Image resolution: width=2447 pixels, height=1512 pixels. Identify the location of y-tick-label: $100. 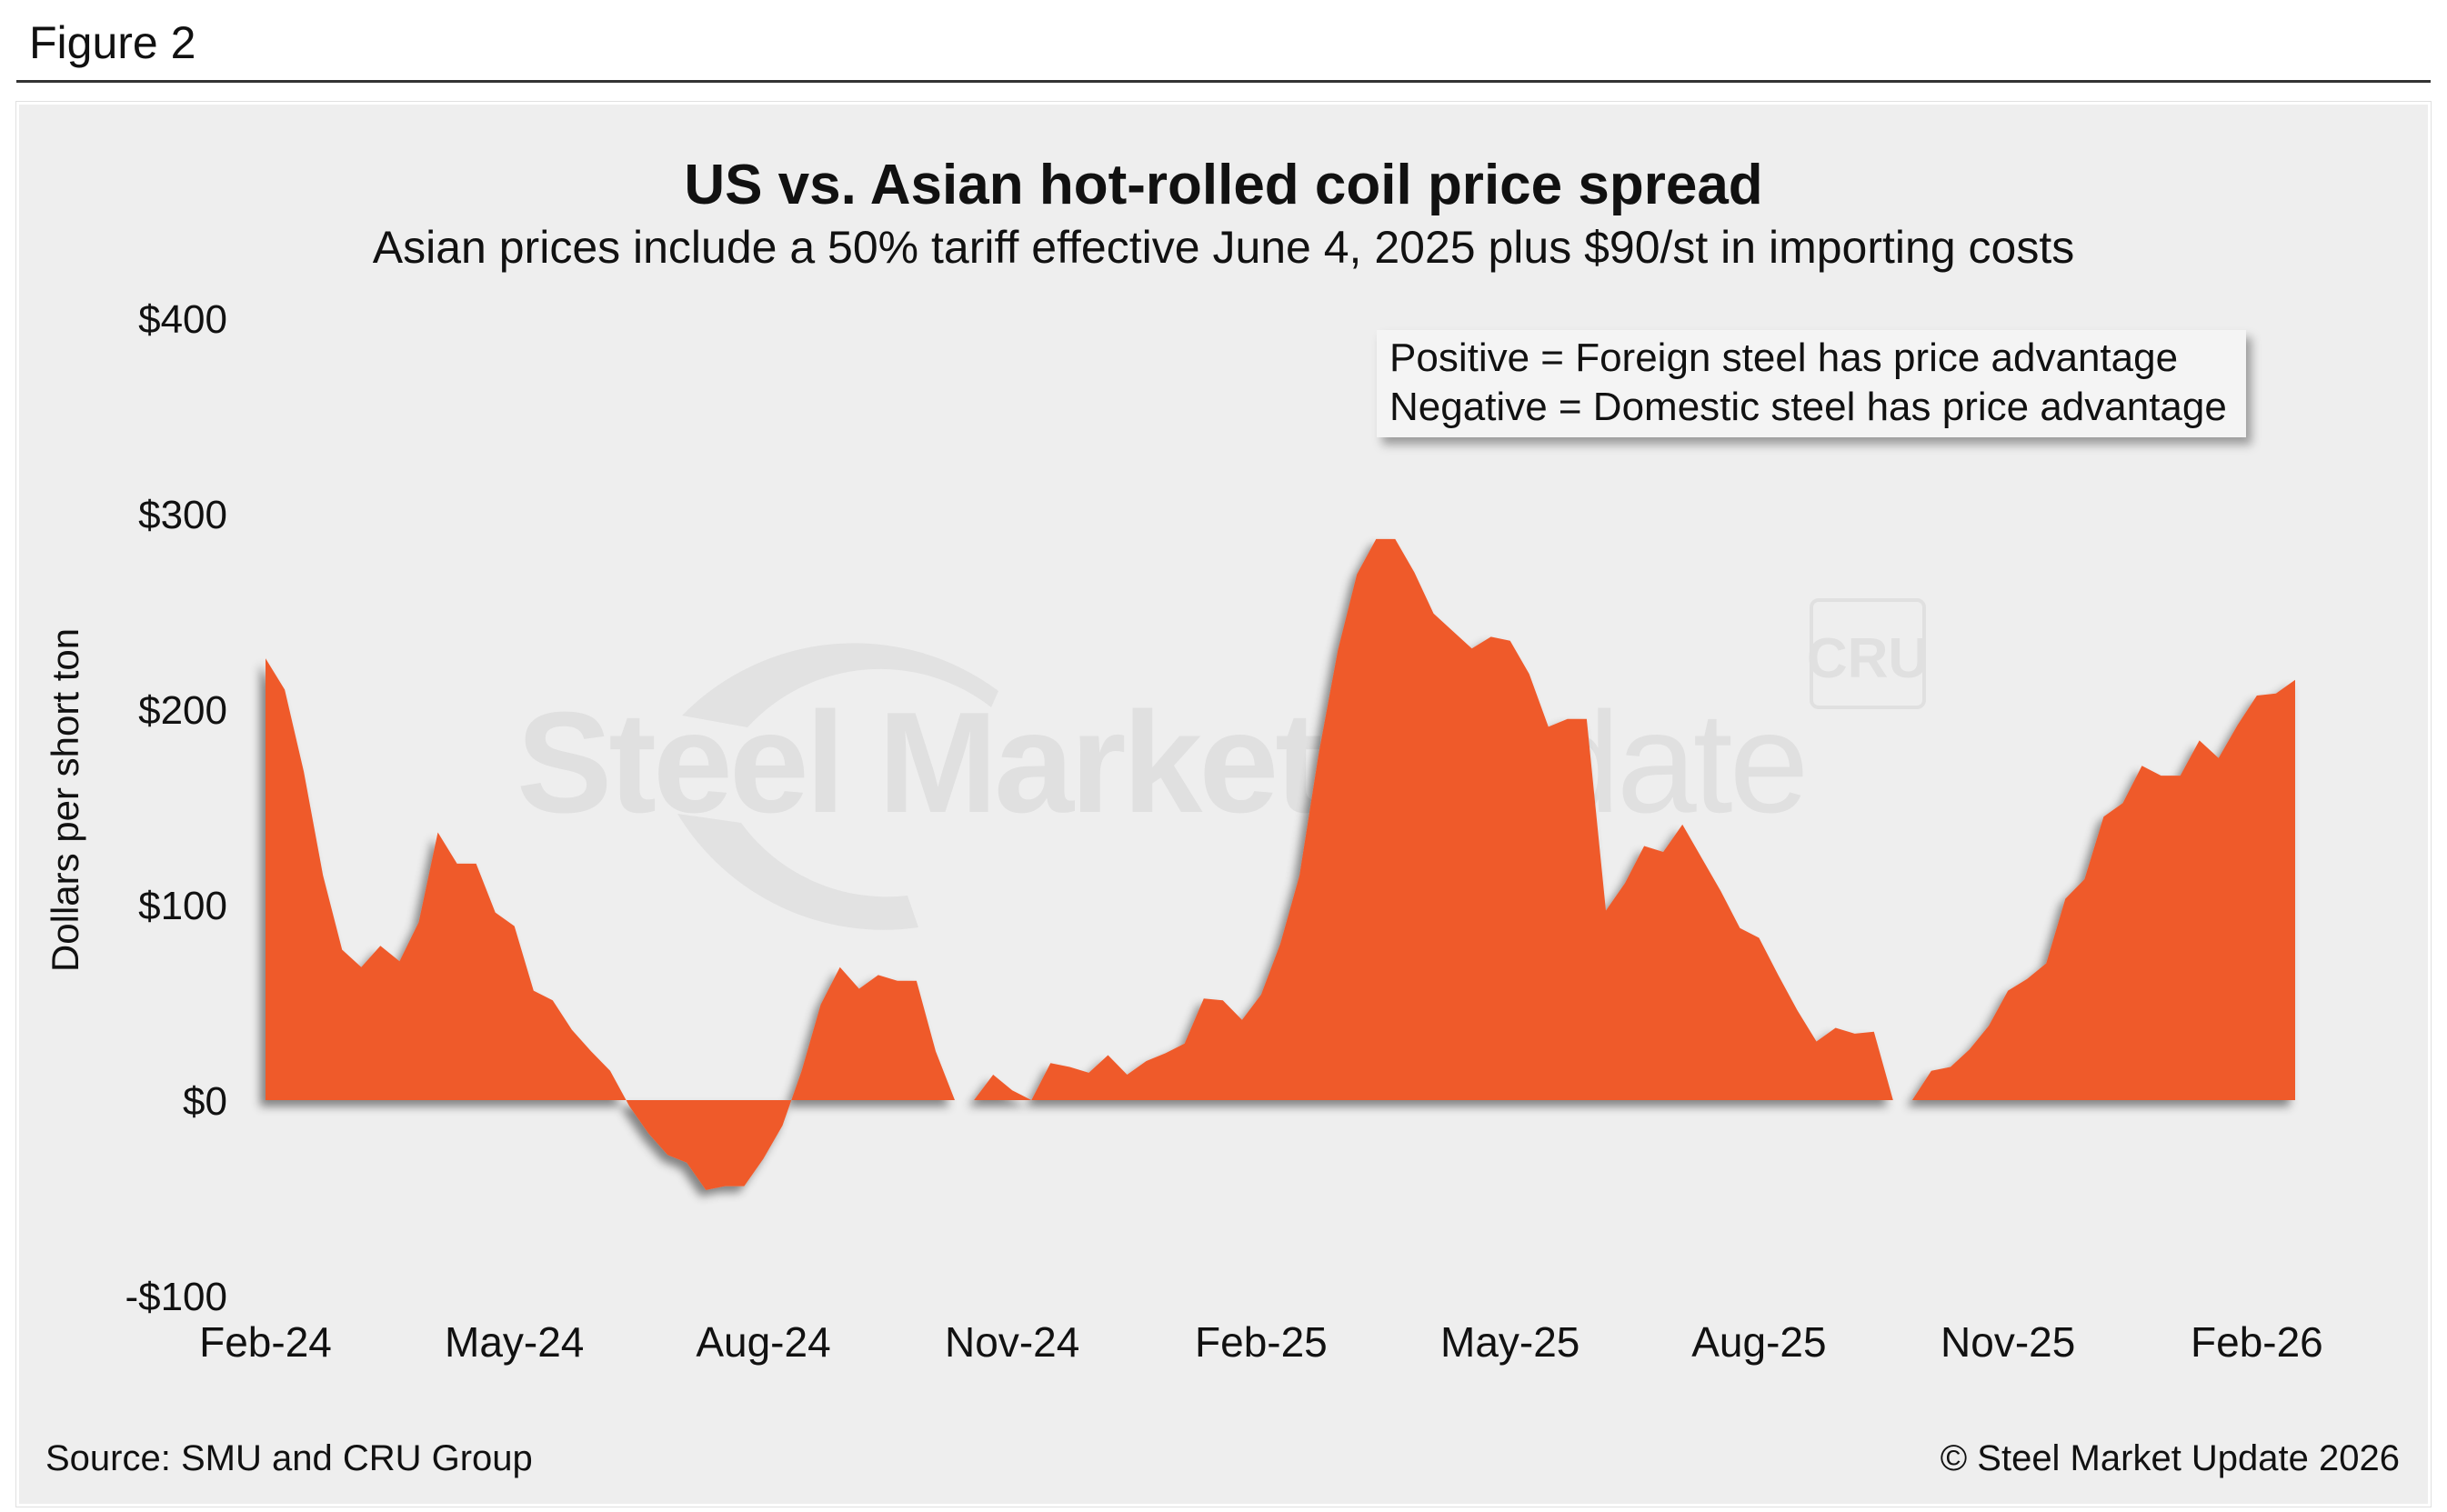
(183, 906).